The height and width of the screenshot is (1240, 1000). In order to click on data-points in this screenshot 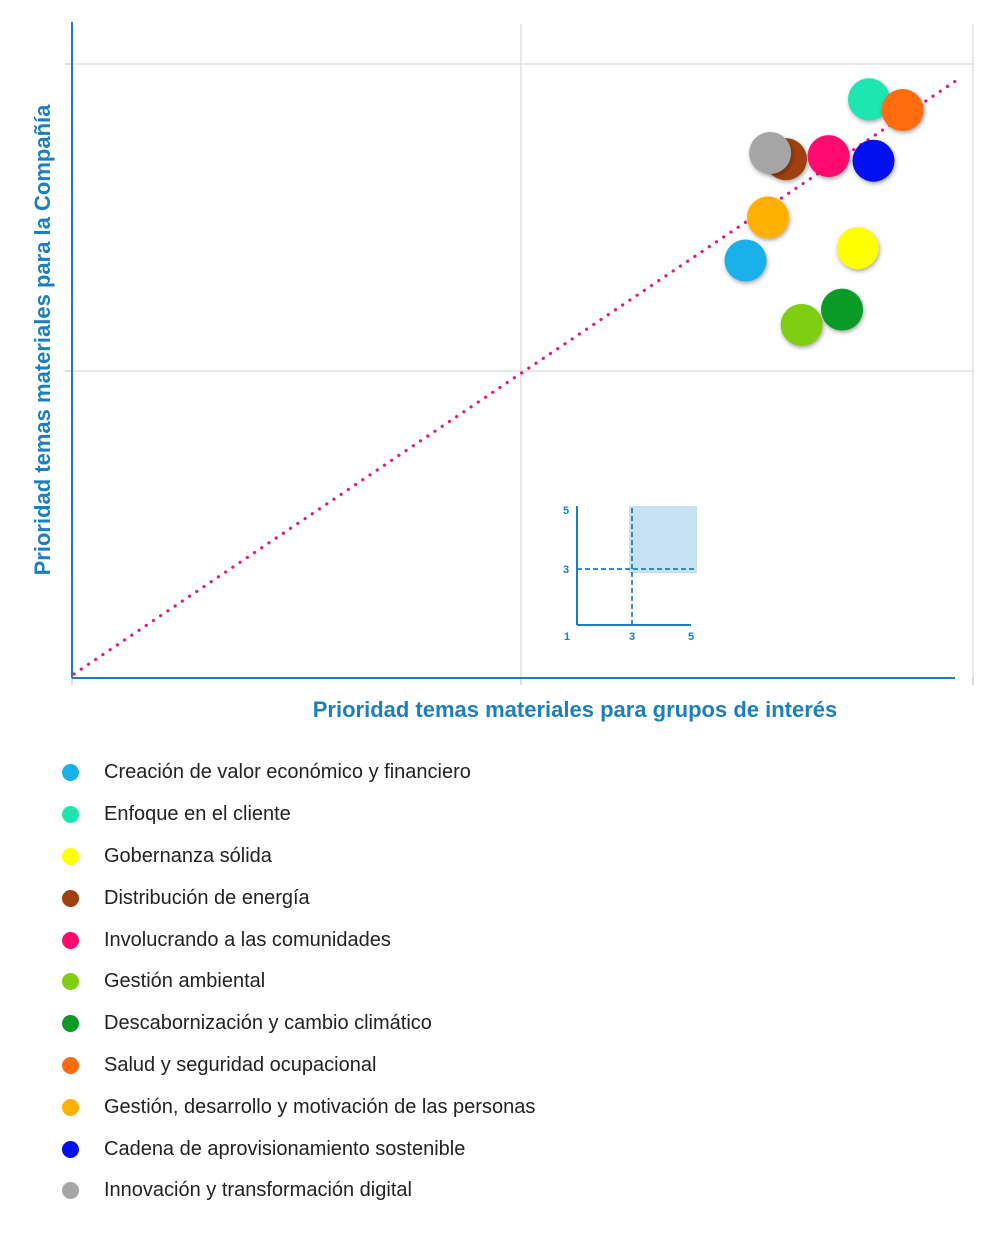, I will do `click(824, 212)`.